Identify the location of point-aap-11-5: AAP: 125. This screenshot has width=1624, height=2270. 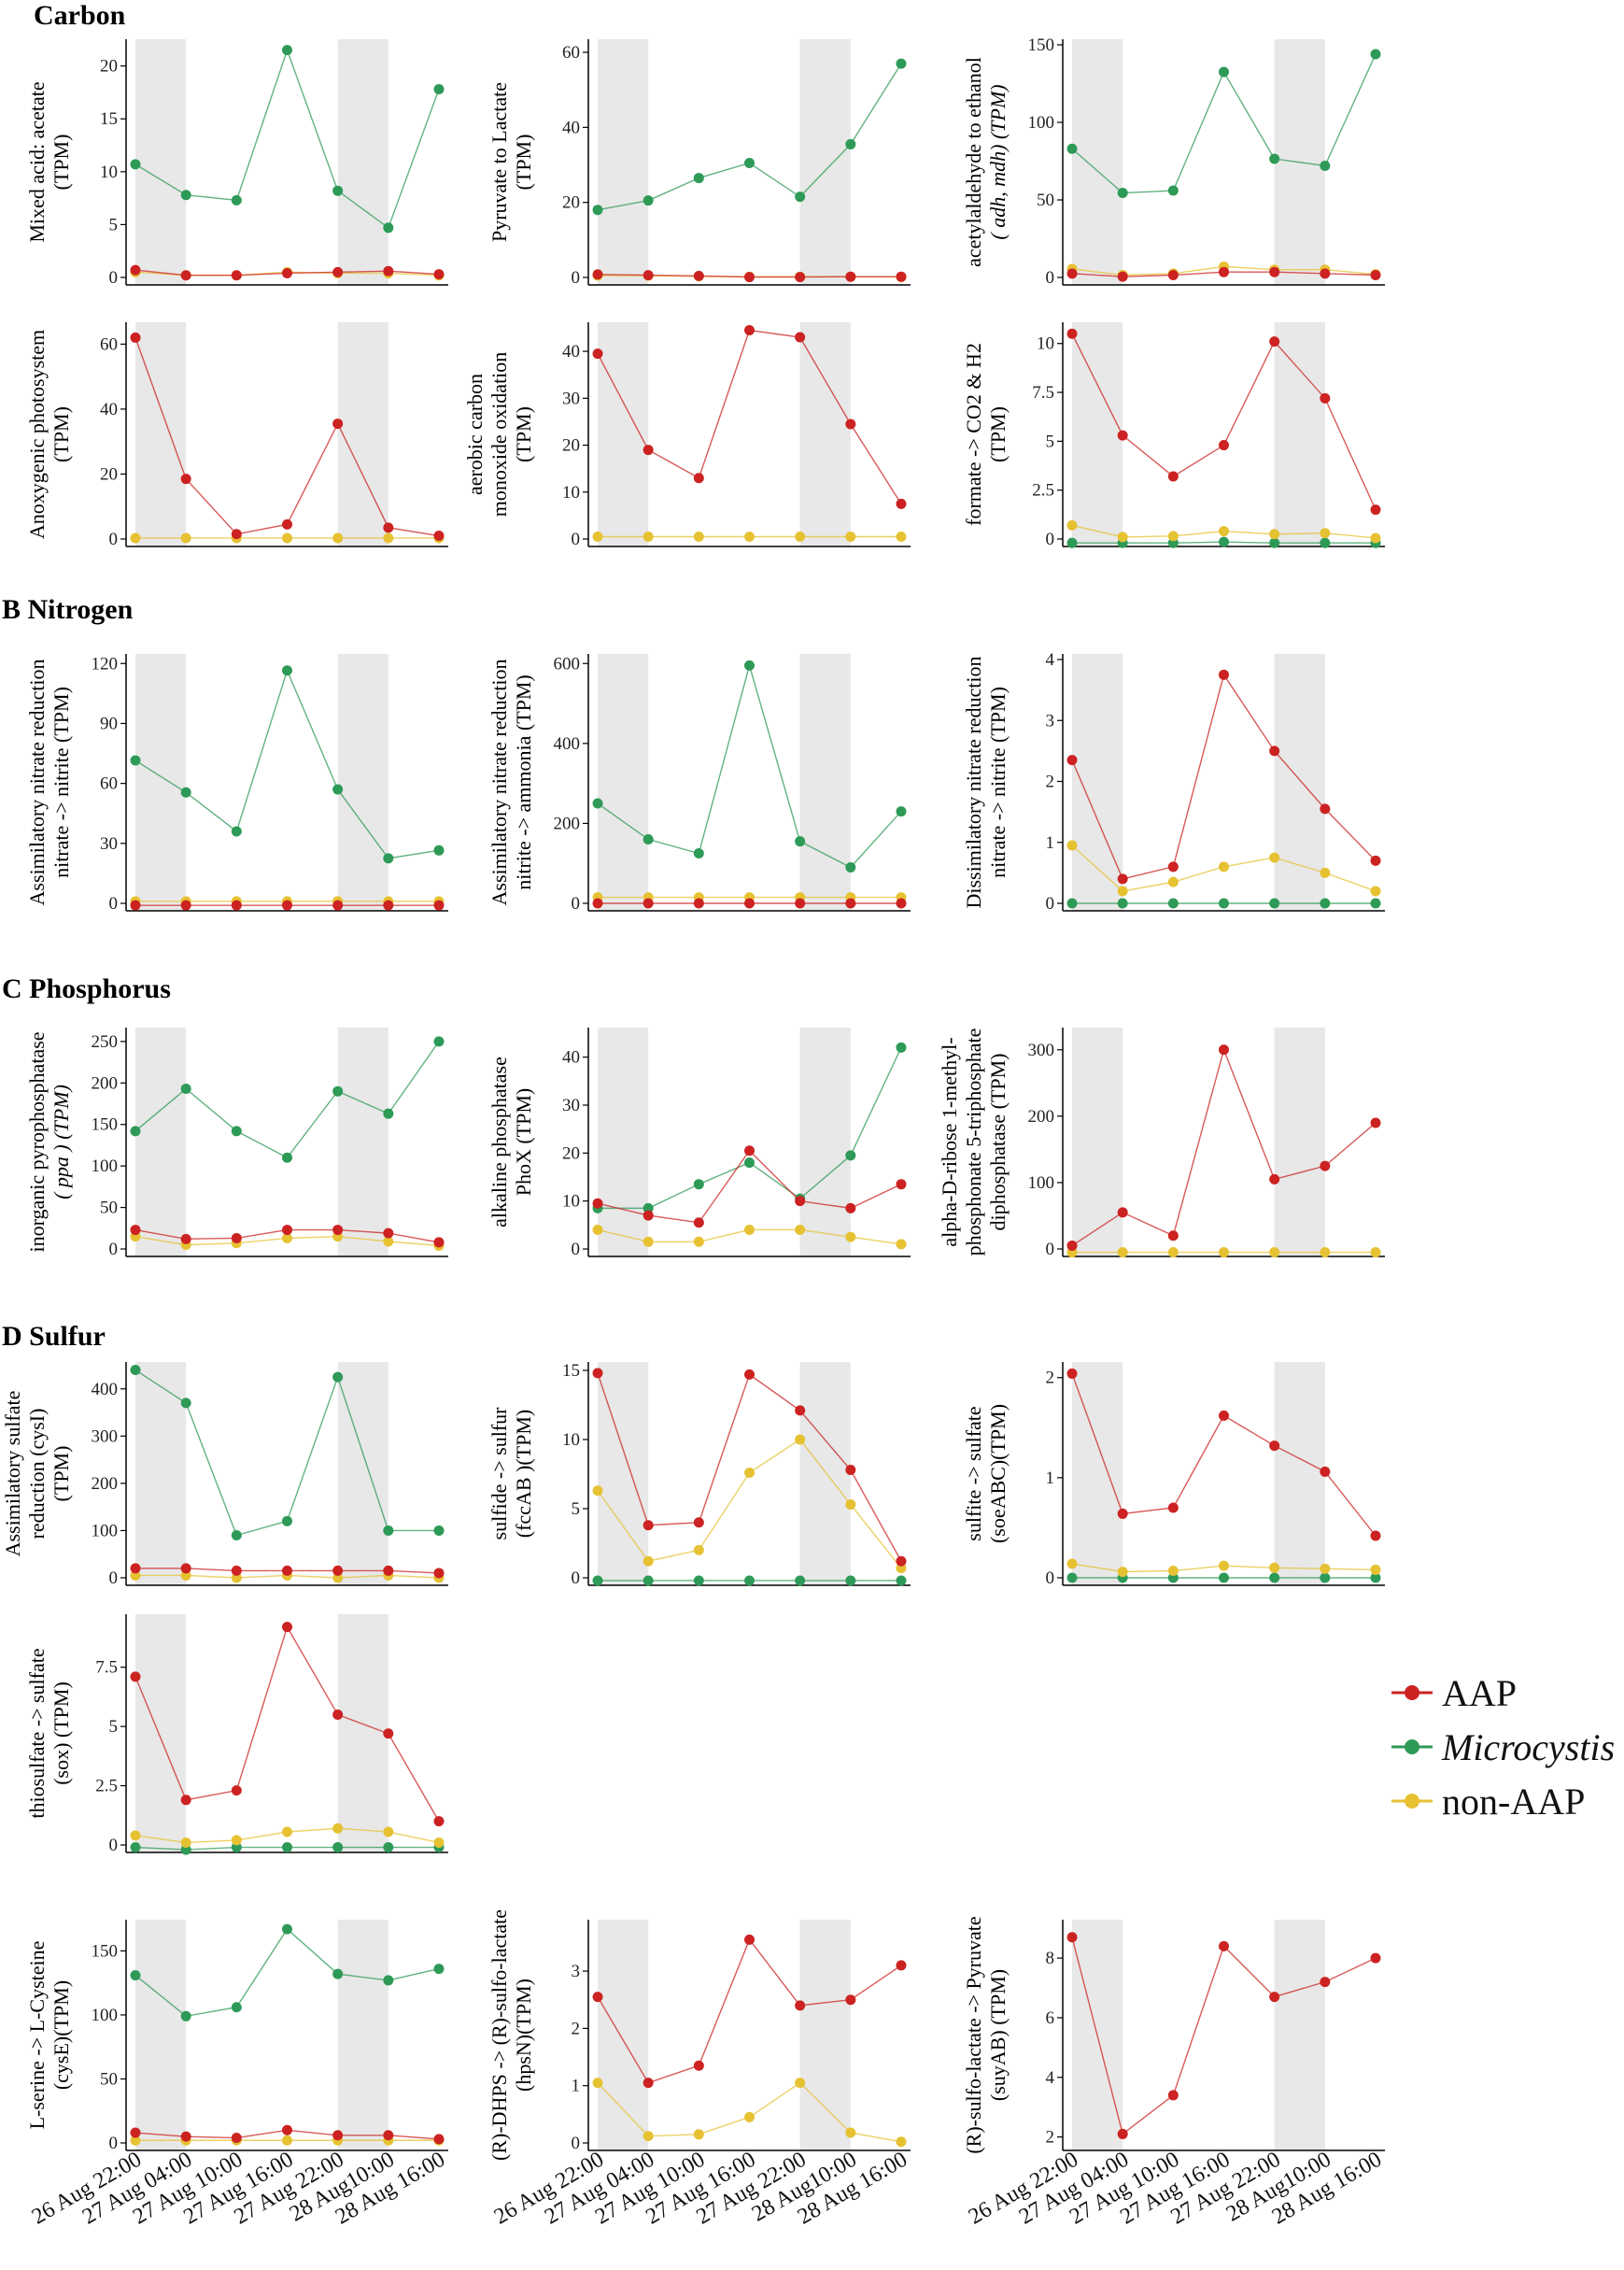
(1325, 1165).